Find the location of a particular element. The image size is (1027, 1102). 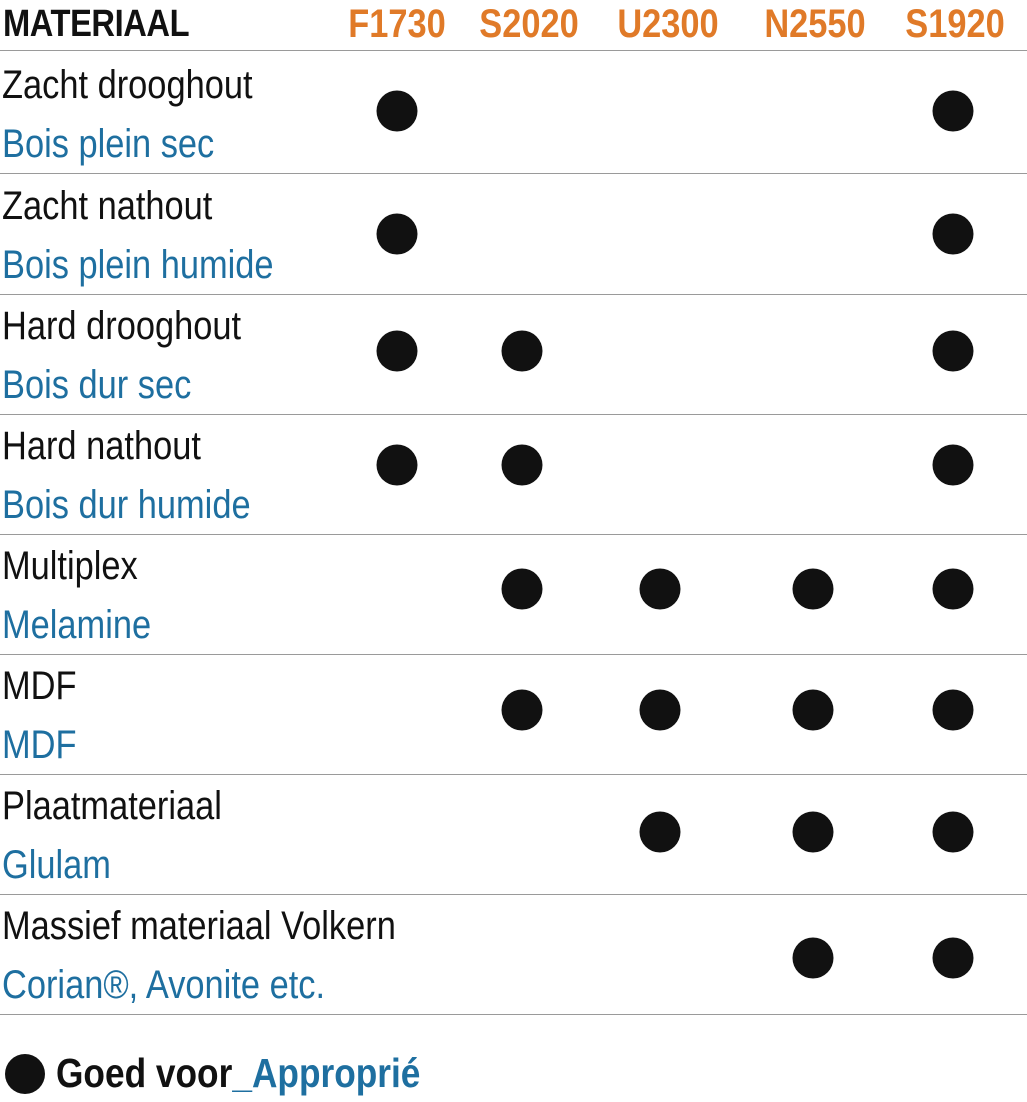

legend-label: Goed voor_Approprié is located at coordinates (238, 1073).